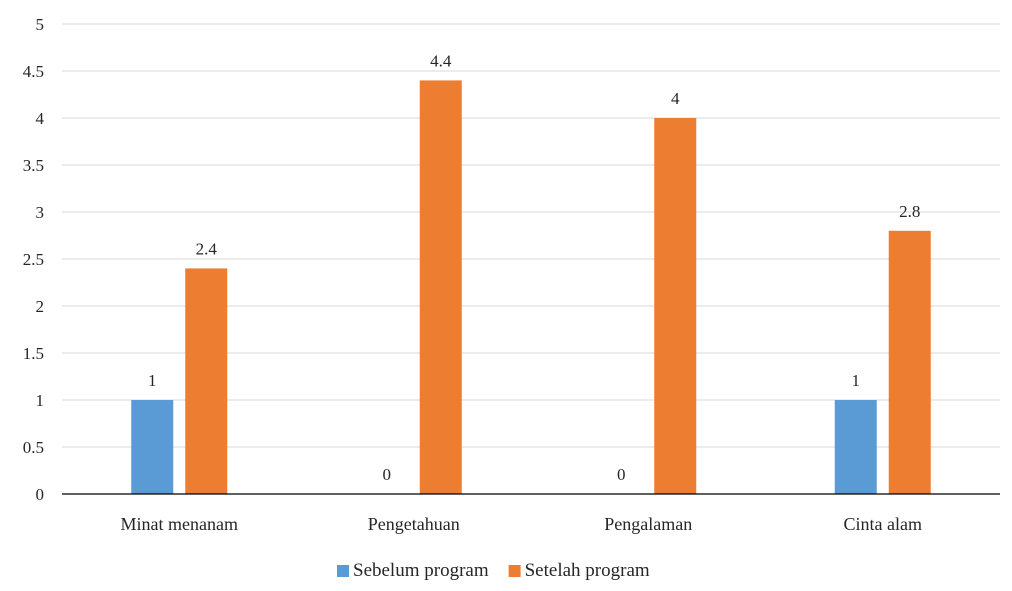  Describe the element at coordinates (648, 524) in the screenshot. I see `x-category-label: Pengalaman` at that location.